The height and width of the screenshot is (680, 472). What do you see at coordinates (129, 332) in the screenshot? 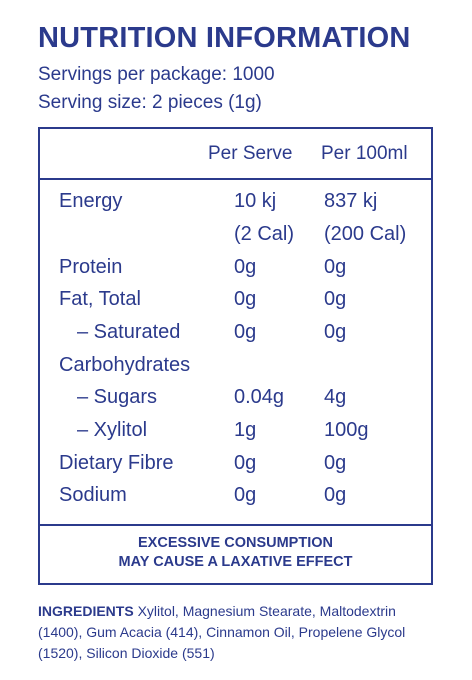
I see `nutrient-label: – Saturated` at bounding box center [129, 332].